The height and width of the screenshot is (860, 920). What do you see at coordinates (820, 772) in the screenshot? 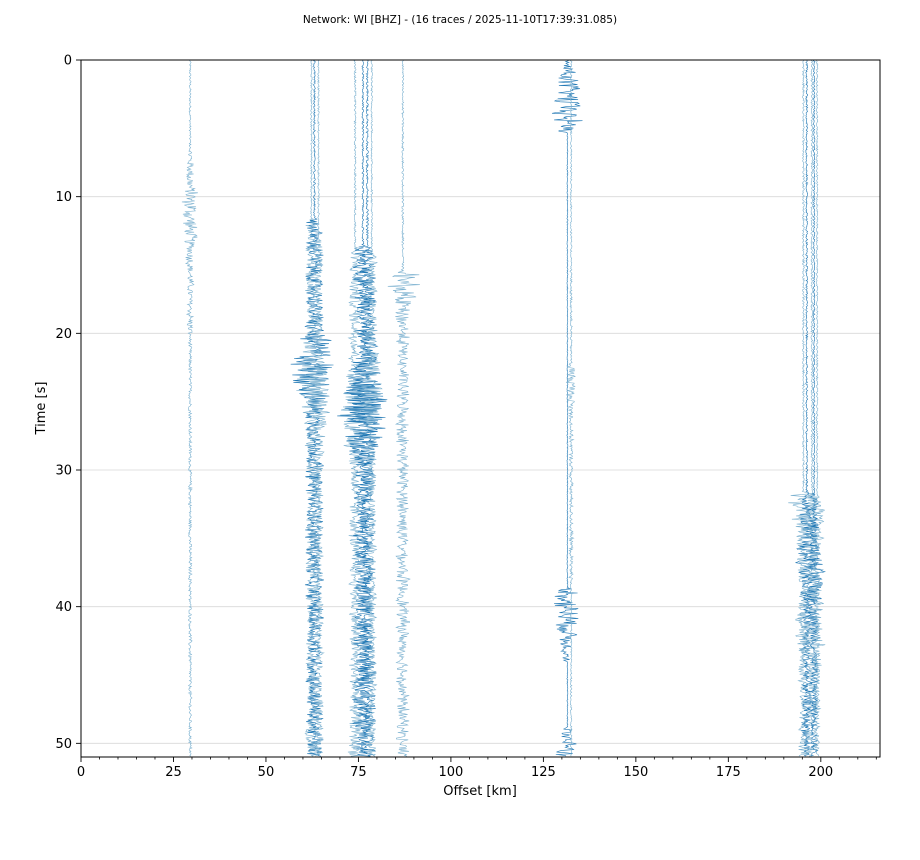
I see `x-tick-label: 200` at bounding box center [820, 772].